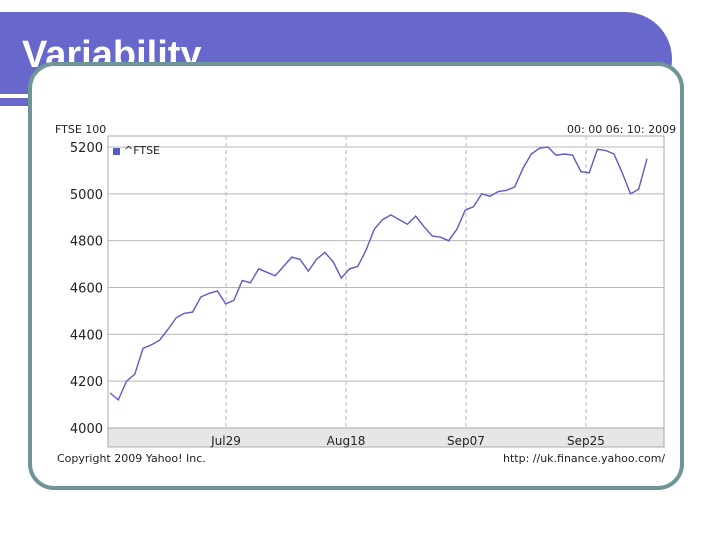  I want to click on x-tick-label: Sep25, so click(586, 441).